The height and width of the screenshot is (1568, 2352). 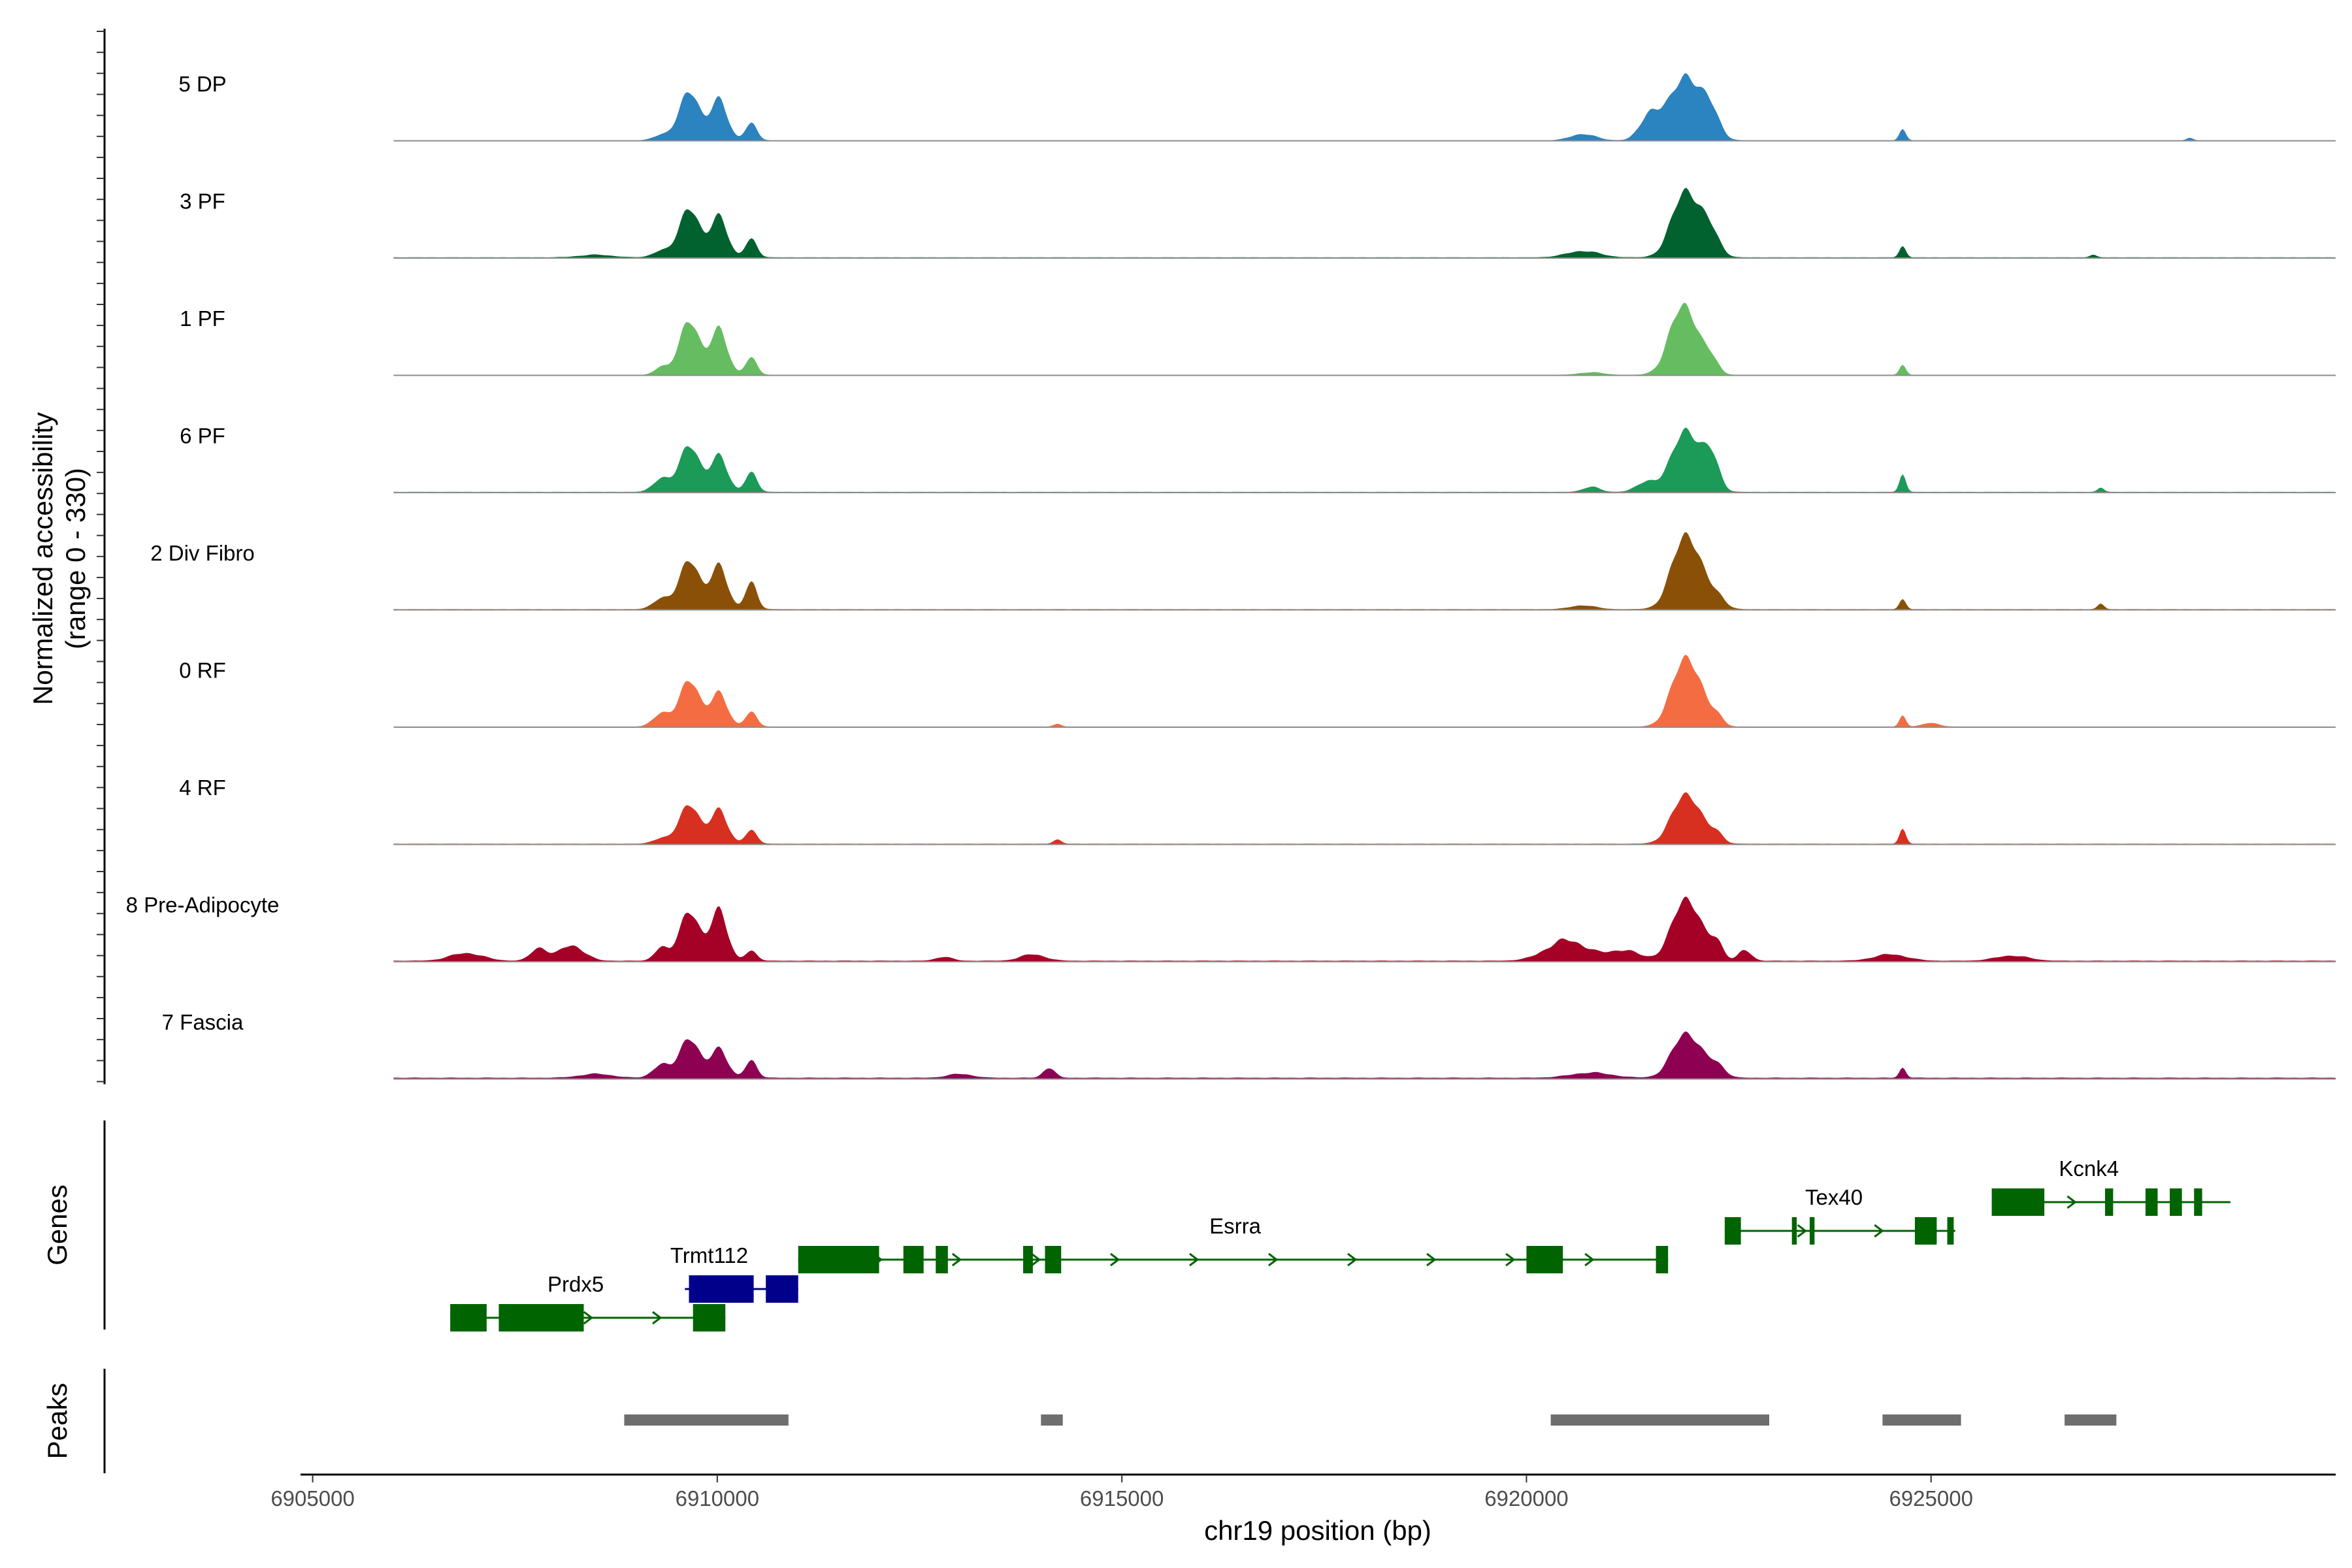 I want to click on track-label: 2 Div Fibro, so click(x=202, y=553).